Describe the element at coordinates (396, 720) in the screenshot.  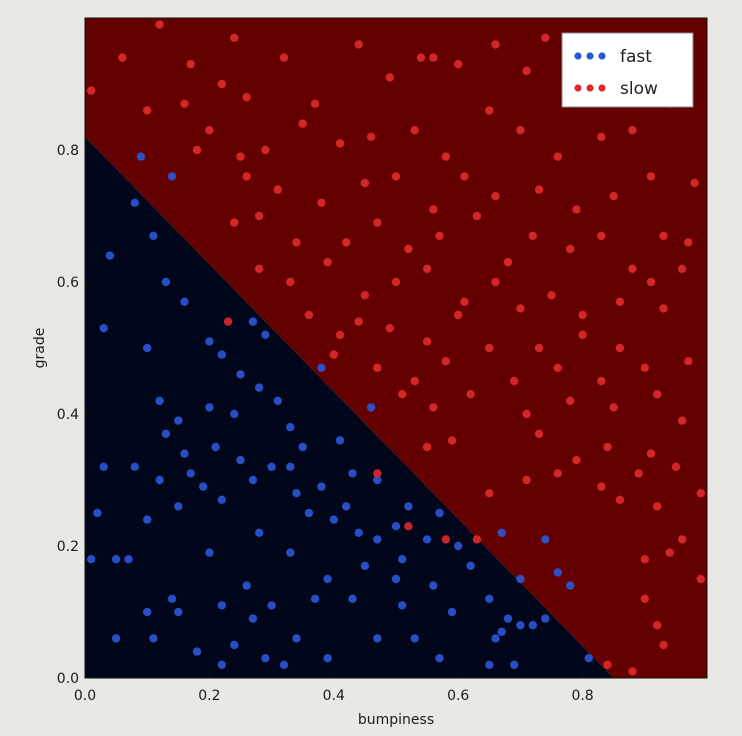
I see `x-axis-label: bumpiness` at that location.